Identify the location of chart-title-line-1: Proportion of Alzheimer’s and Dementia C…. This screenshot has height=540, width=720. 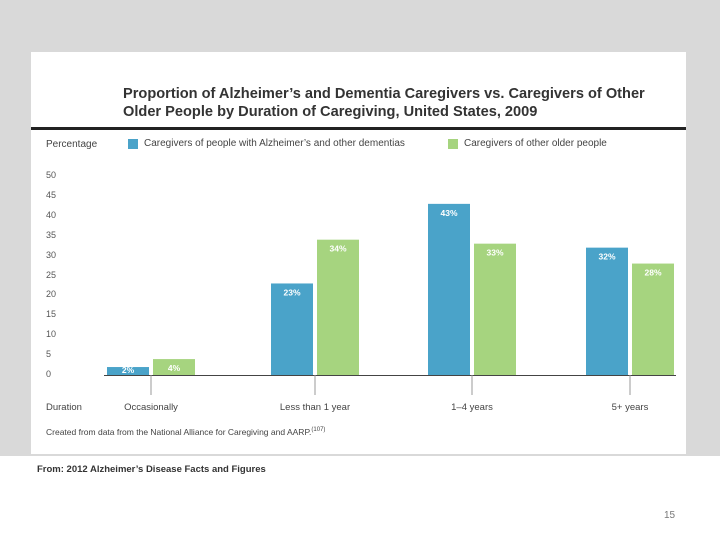
(384, 94).